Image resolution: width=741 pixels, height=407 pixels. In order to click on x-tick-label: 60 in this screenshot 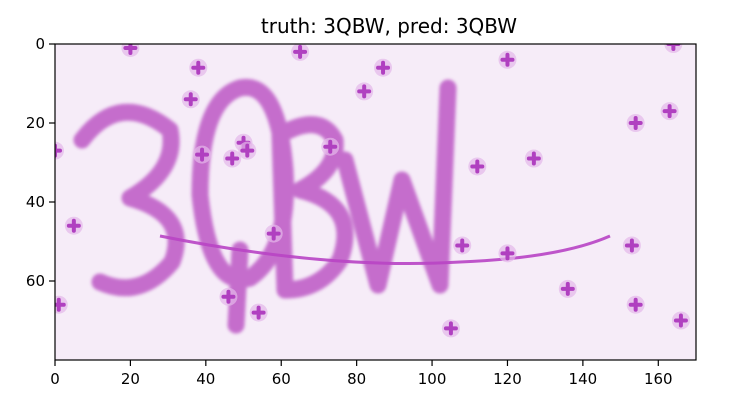, I will do `click(281, 379)`.